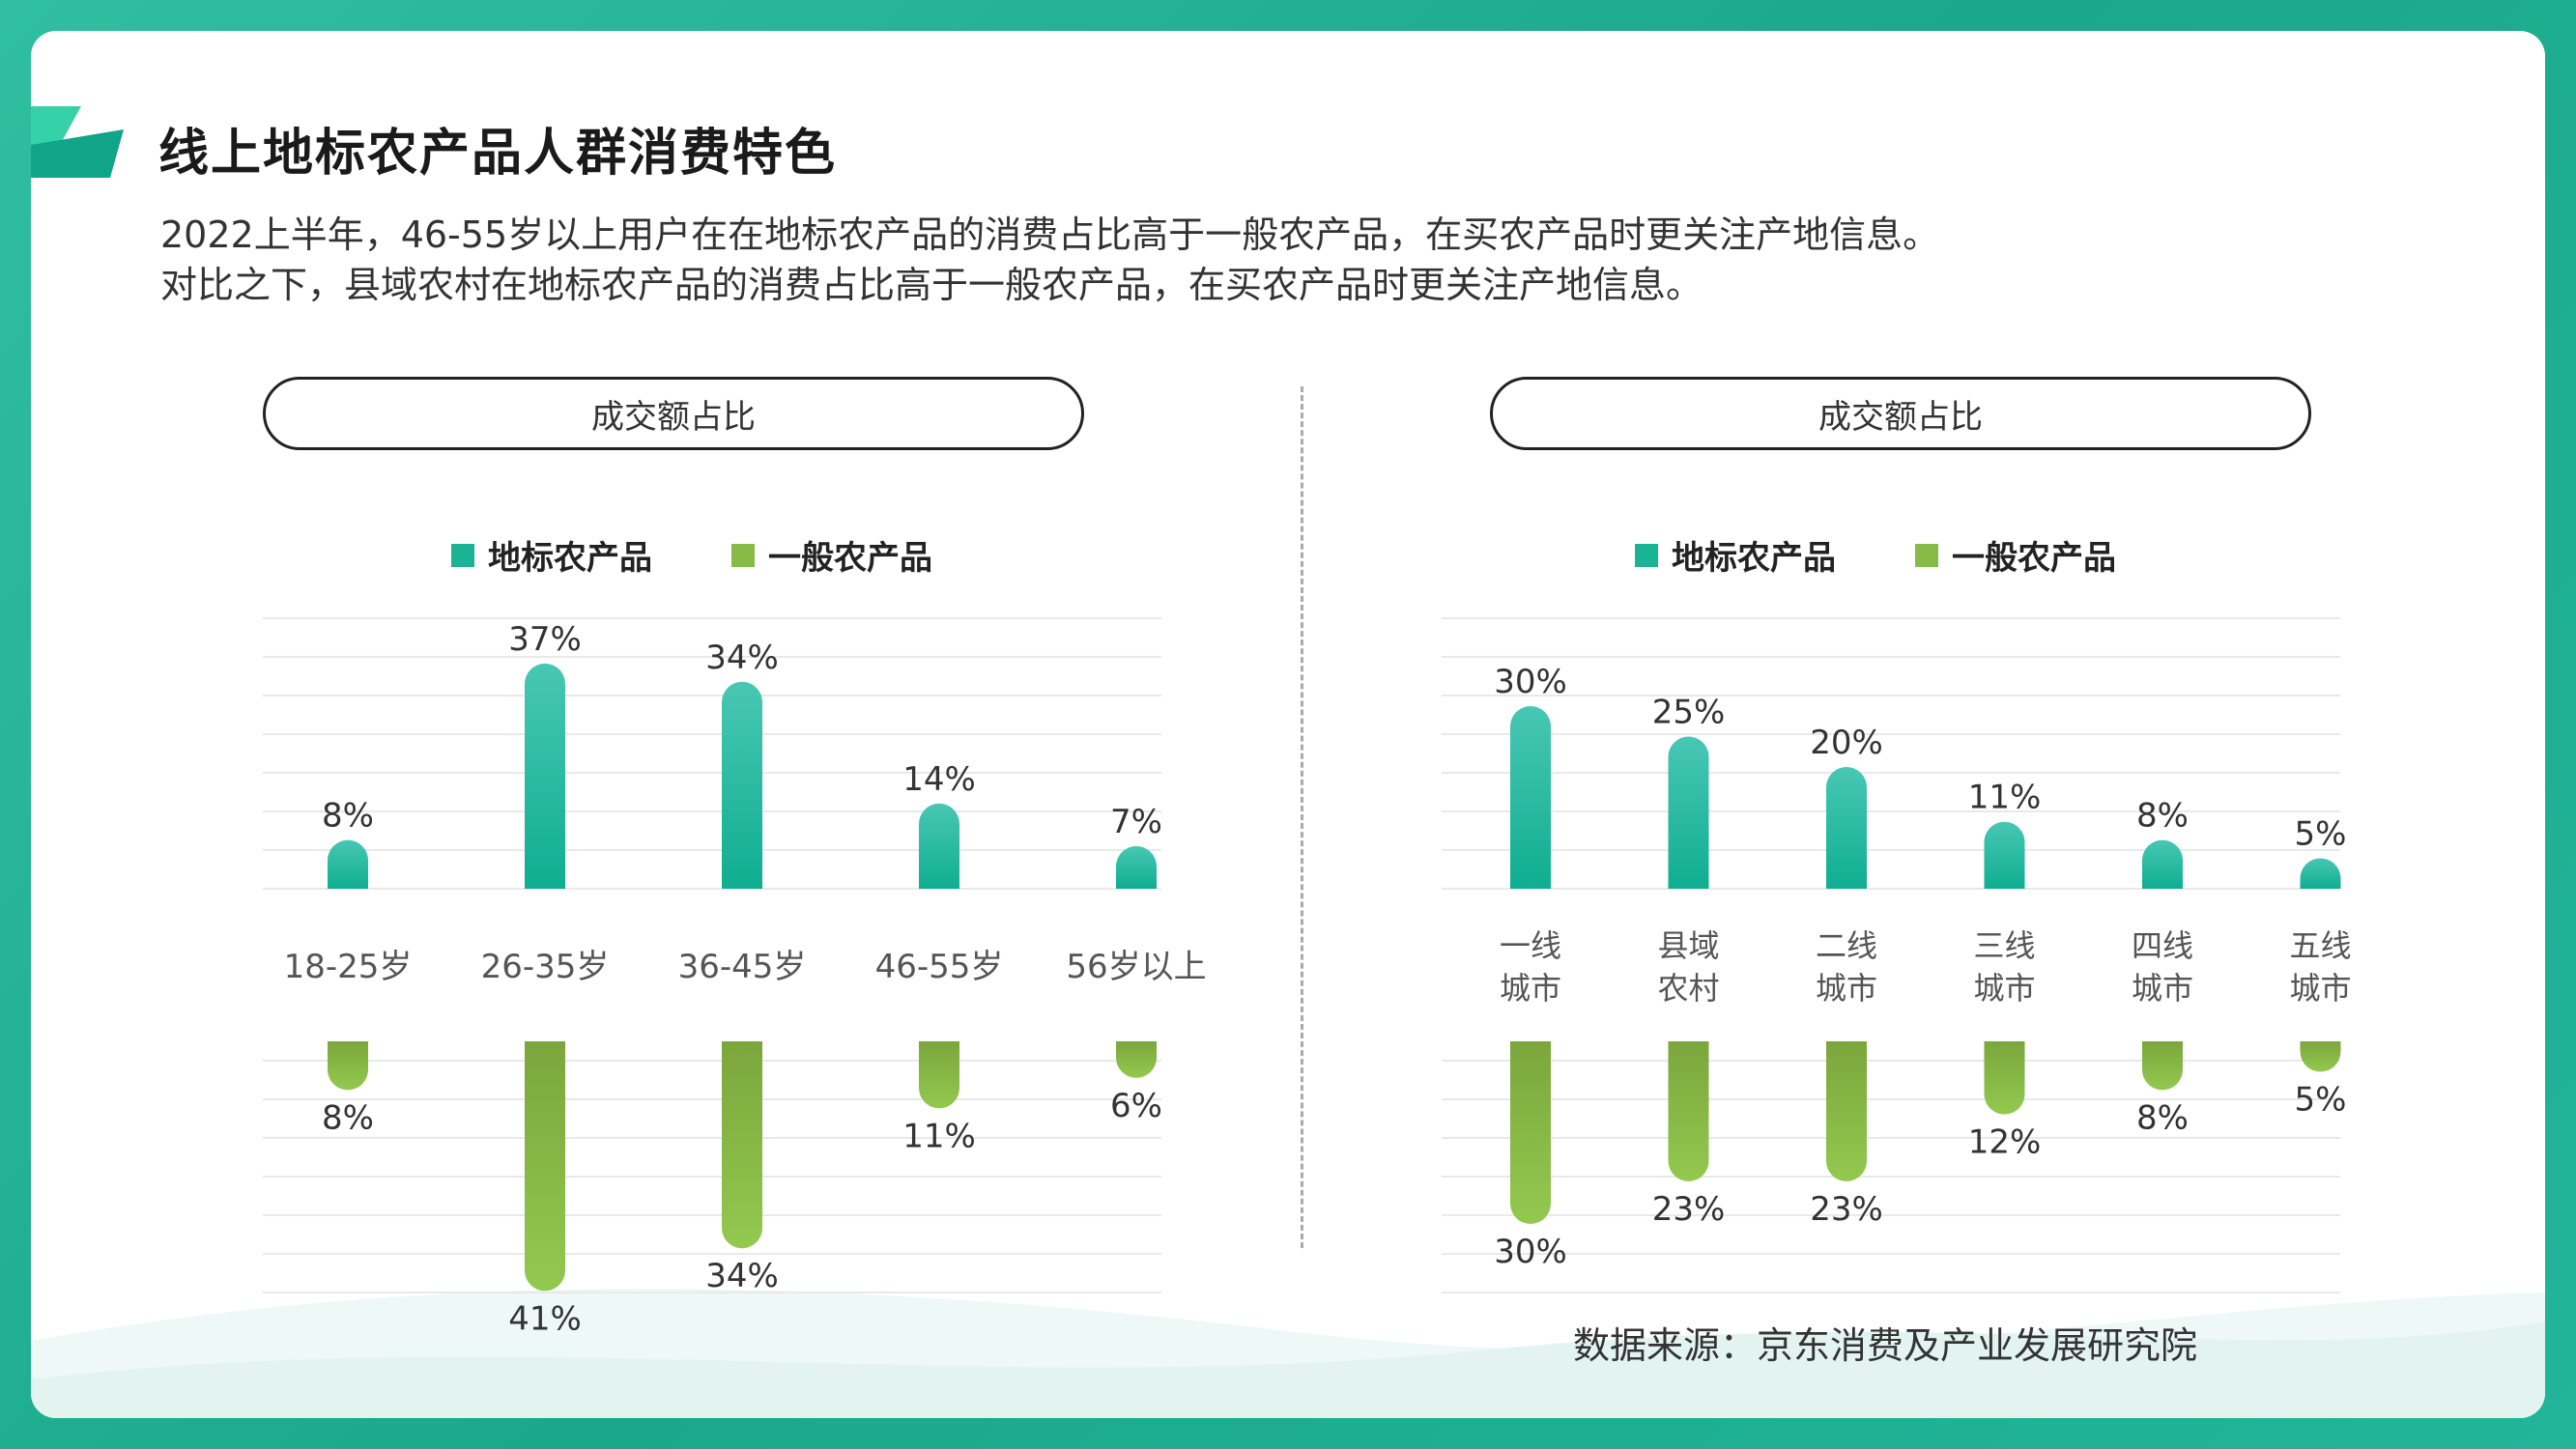  I want to click on category-label: 农村, so click(1688, 988).